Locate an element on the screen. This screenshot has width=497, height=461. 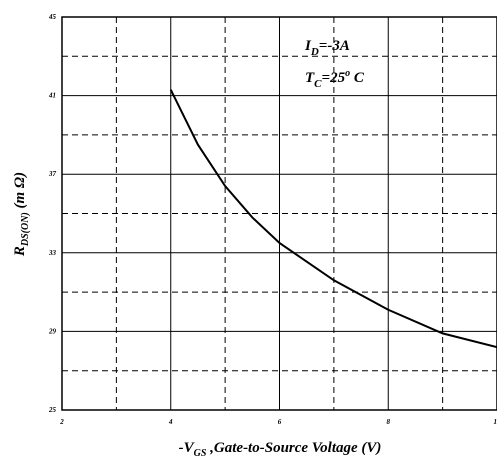
axis-label-text: ,Gate-to-Source Voltage (V) is located at coordinates (293, 448).